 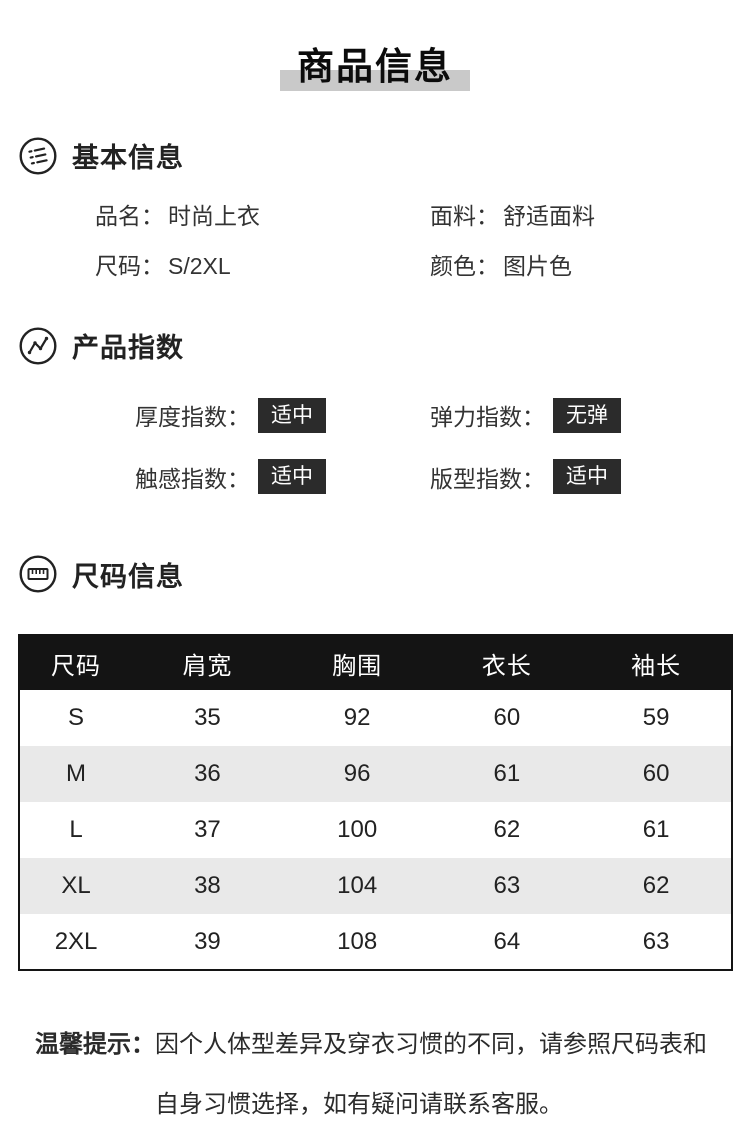 I want to click on field-value: 舒适面料, so click(x=549, y=217).